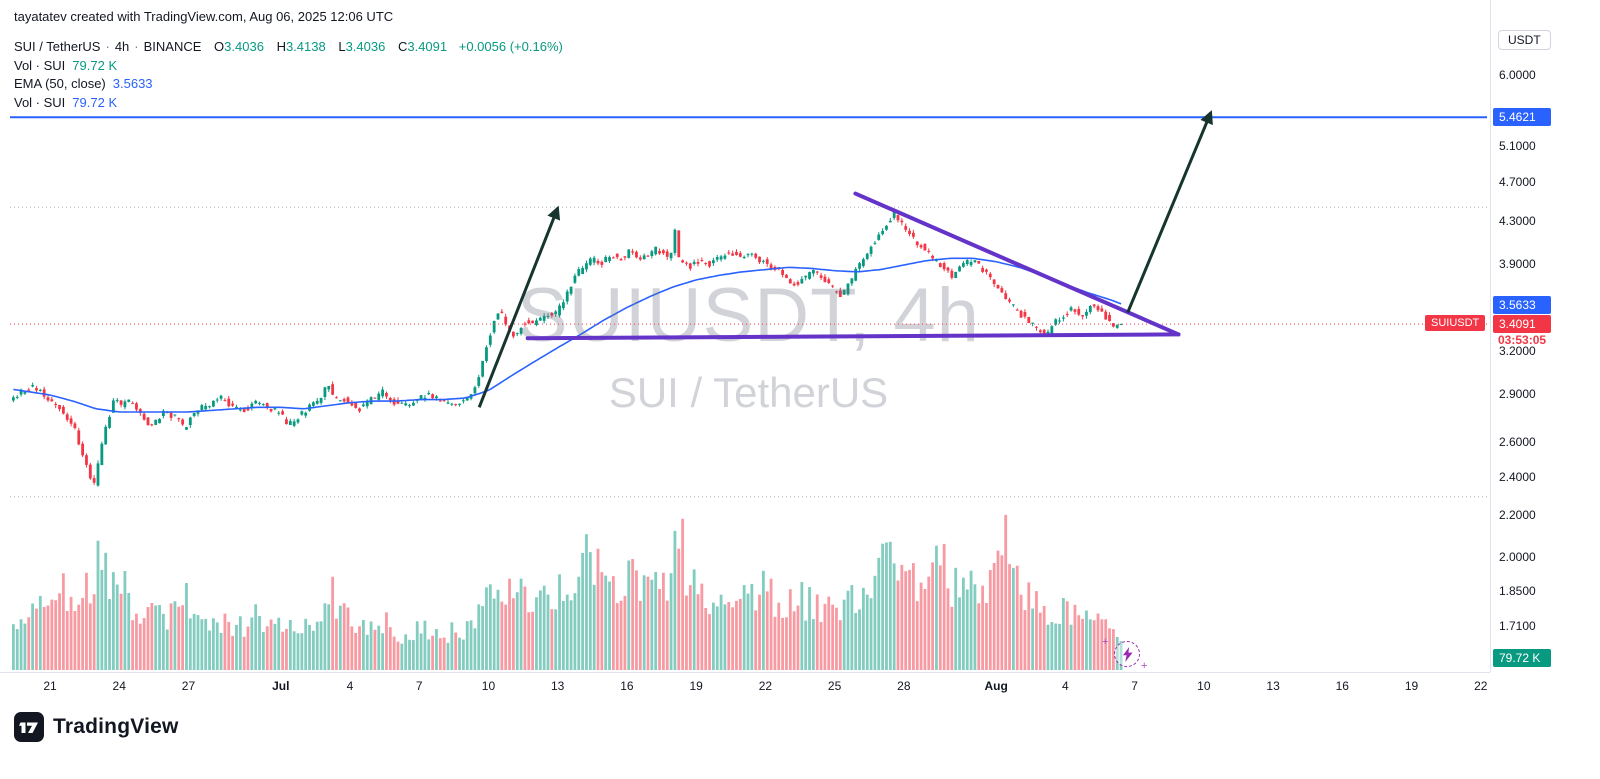 Image resolution: width=1600 pixels, height=779 pixels. Describe the element at coordinates (365, 46) in the screenshot. I see `low-value: 3.4036` at that location.